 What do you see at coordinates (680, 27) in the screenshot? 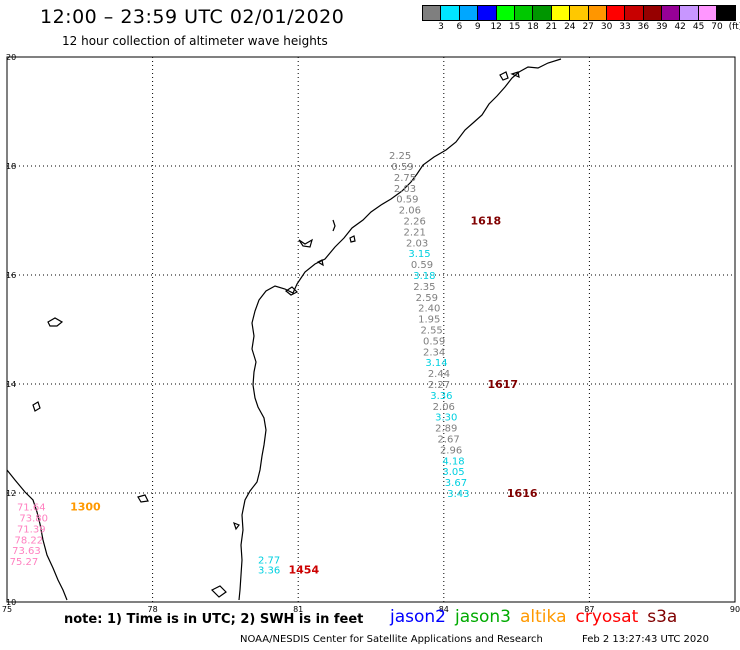
I see `color-scale-label: 42` at bounding box center [680, 27].